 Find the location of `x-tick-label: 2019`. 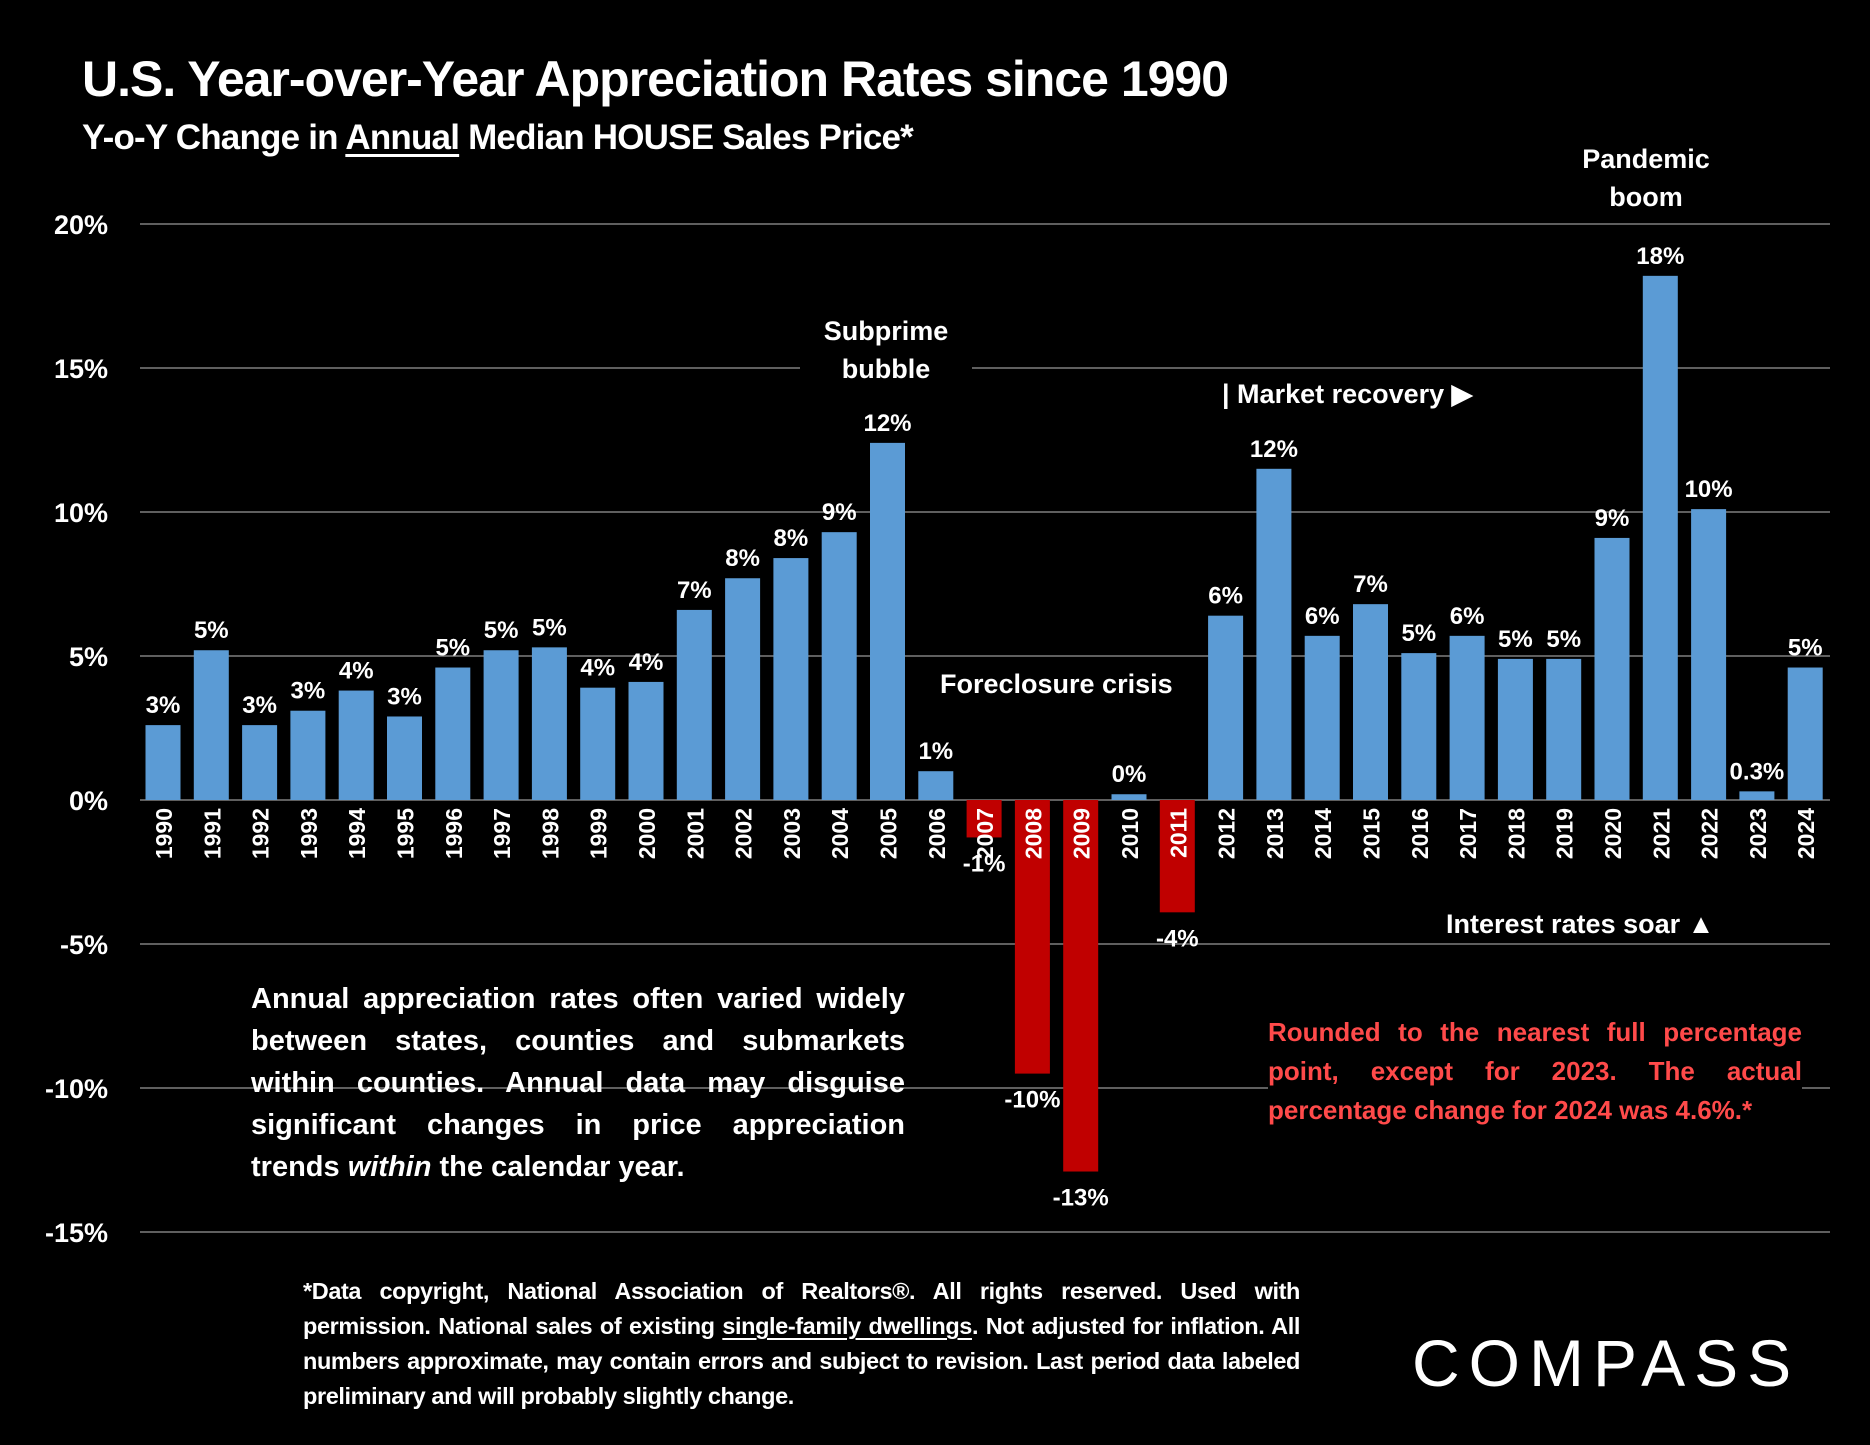

x-tick-label: 2019 is located at coordinates (1565, 833).